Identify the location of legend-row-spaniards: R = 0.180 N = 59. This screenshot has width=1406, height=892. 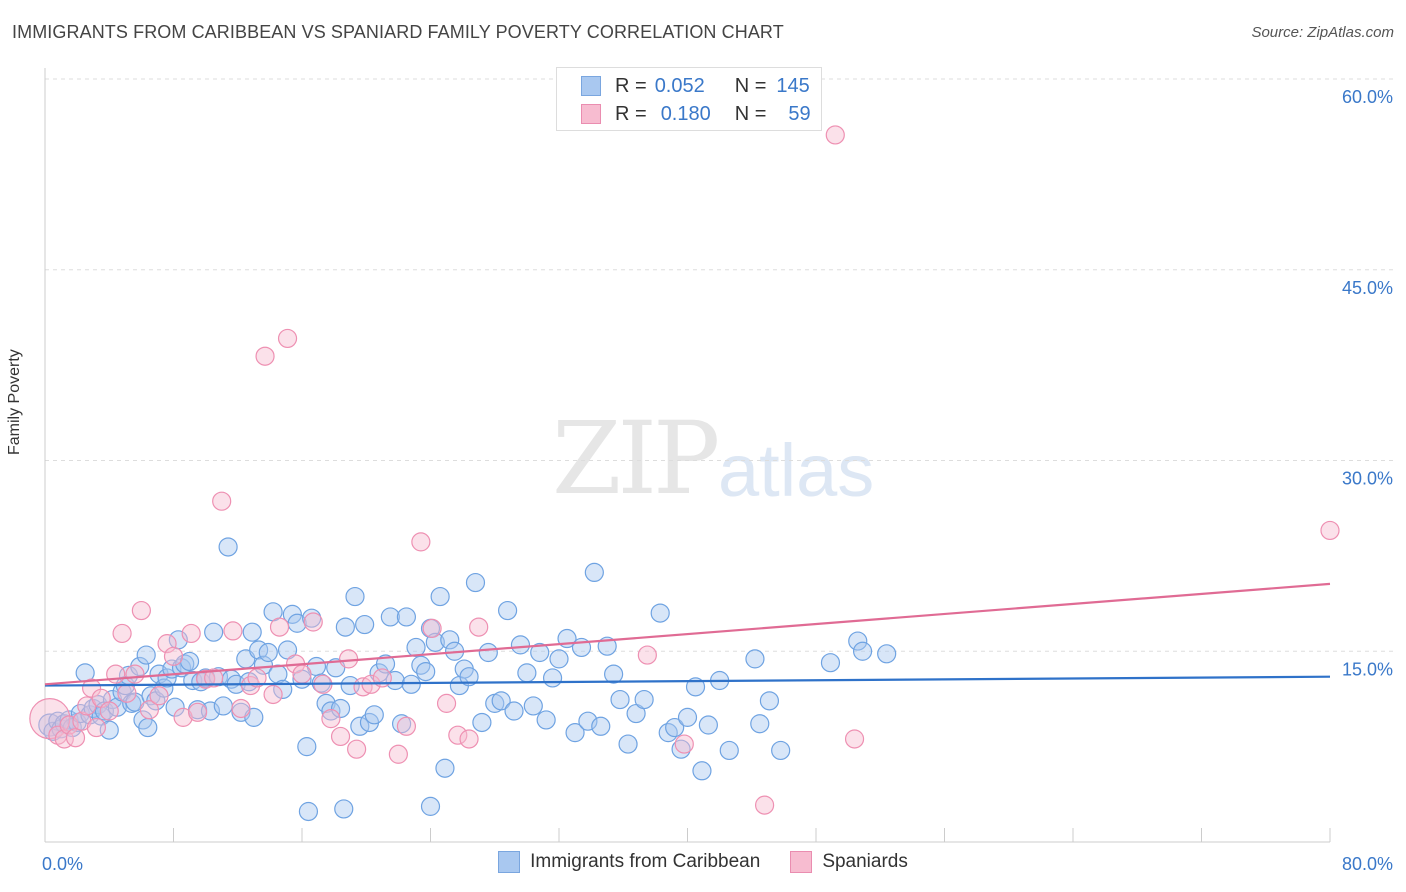
(696, 114).